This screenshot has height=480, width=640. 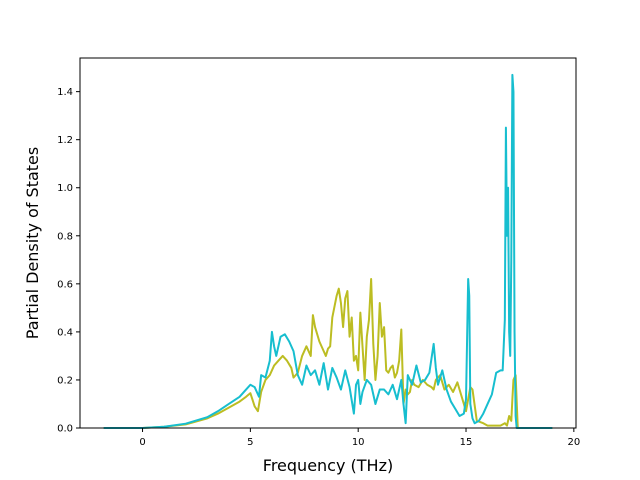 What do you see at coordinates (65, 236) in the screenshot?
I see `y-tick-label: 0.8` at bounding box center [65, 236].